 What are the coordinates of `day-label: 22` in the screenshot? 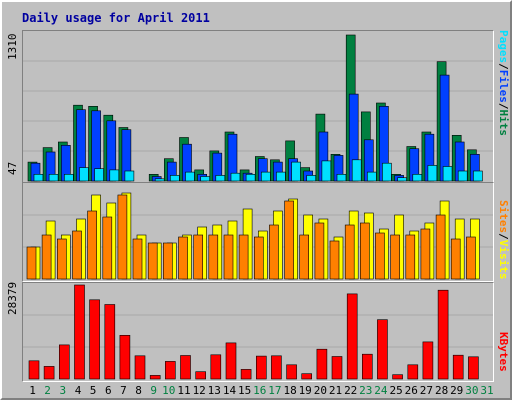 It's located at (351, 390).